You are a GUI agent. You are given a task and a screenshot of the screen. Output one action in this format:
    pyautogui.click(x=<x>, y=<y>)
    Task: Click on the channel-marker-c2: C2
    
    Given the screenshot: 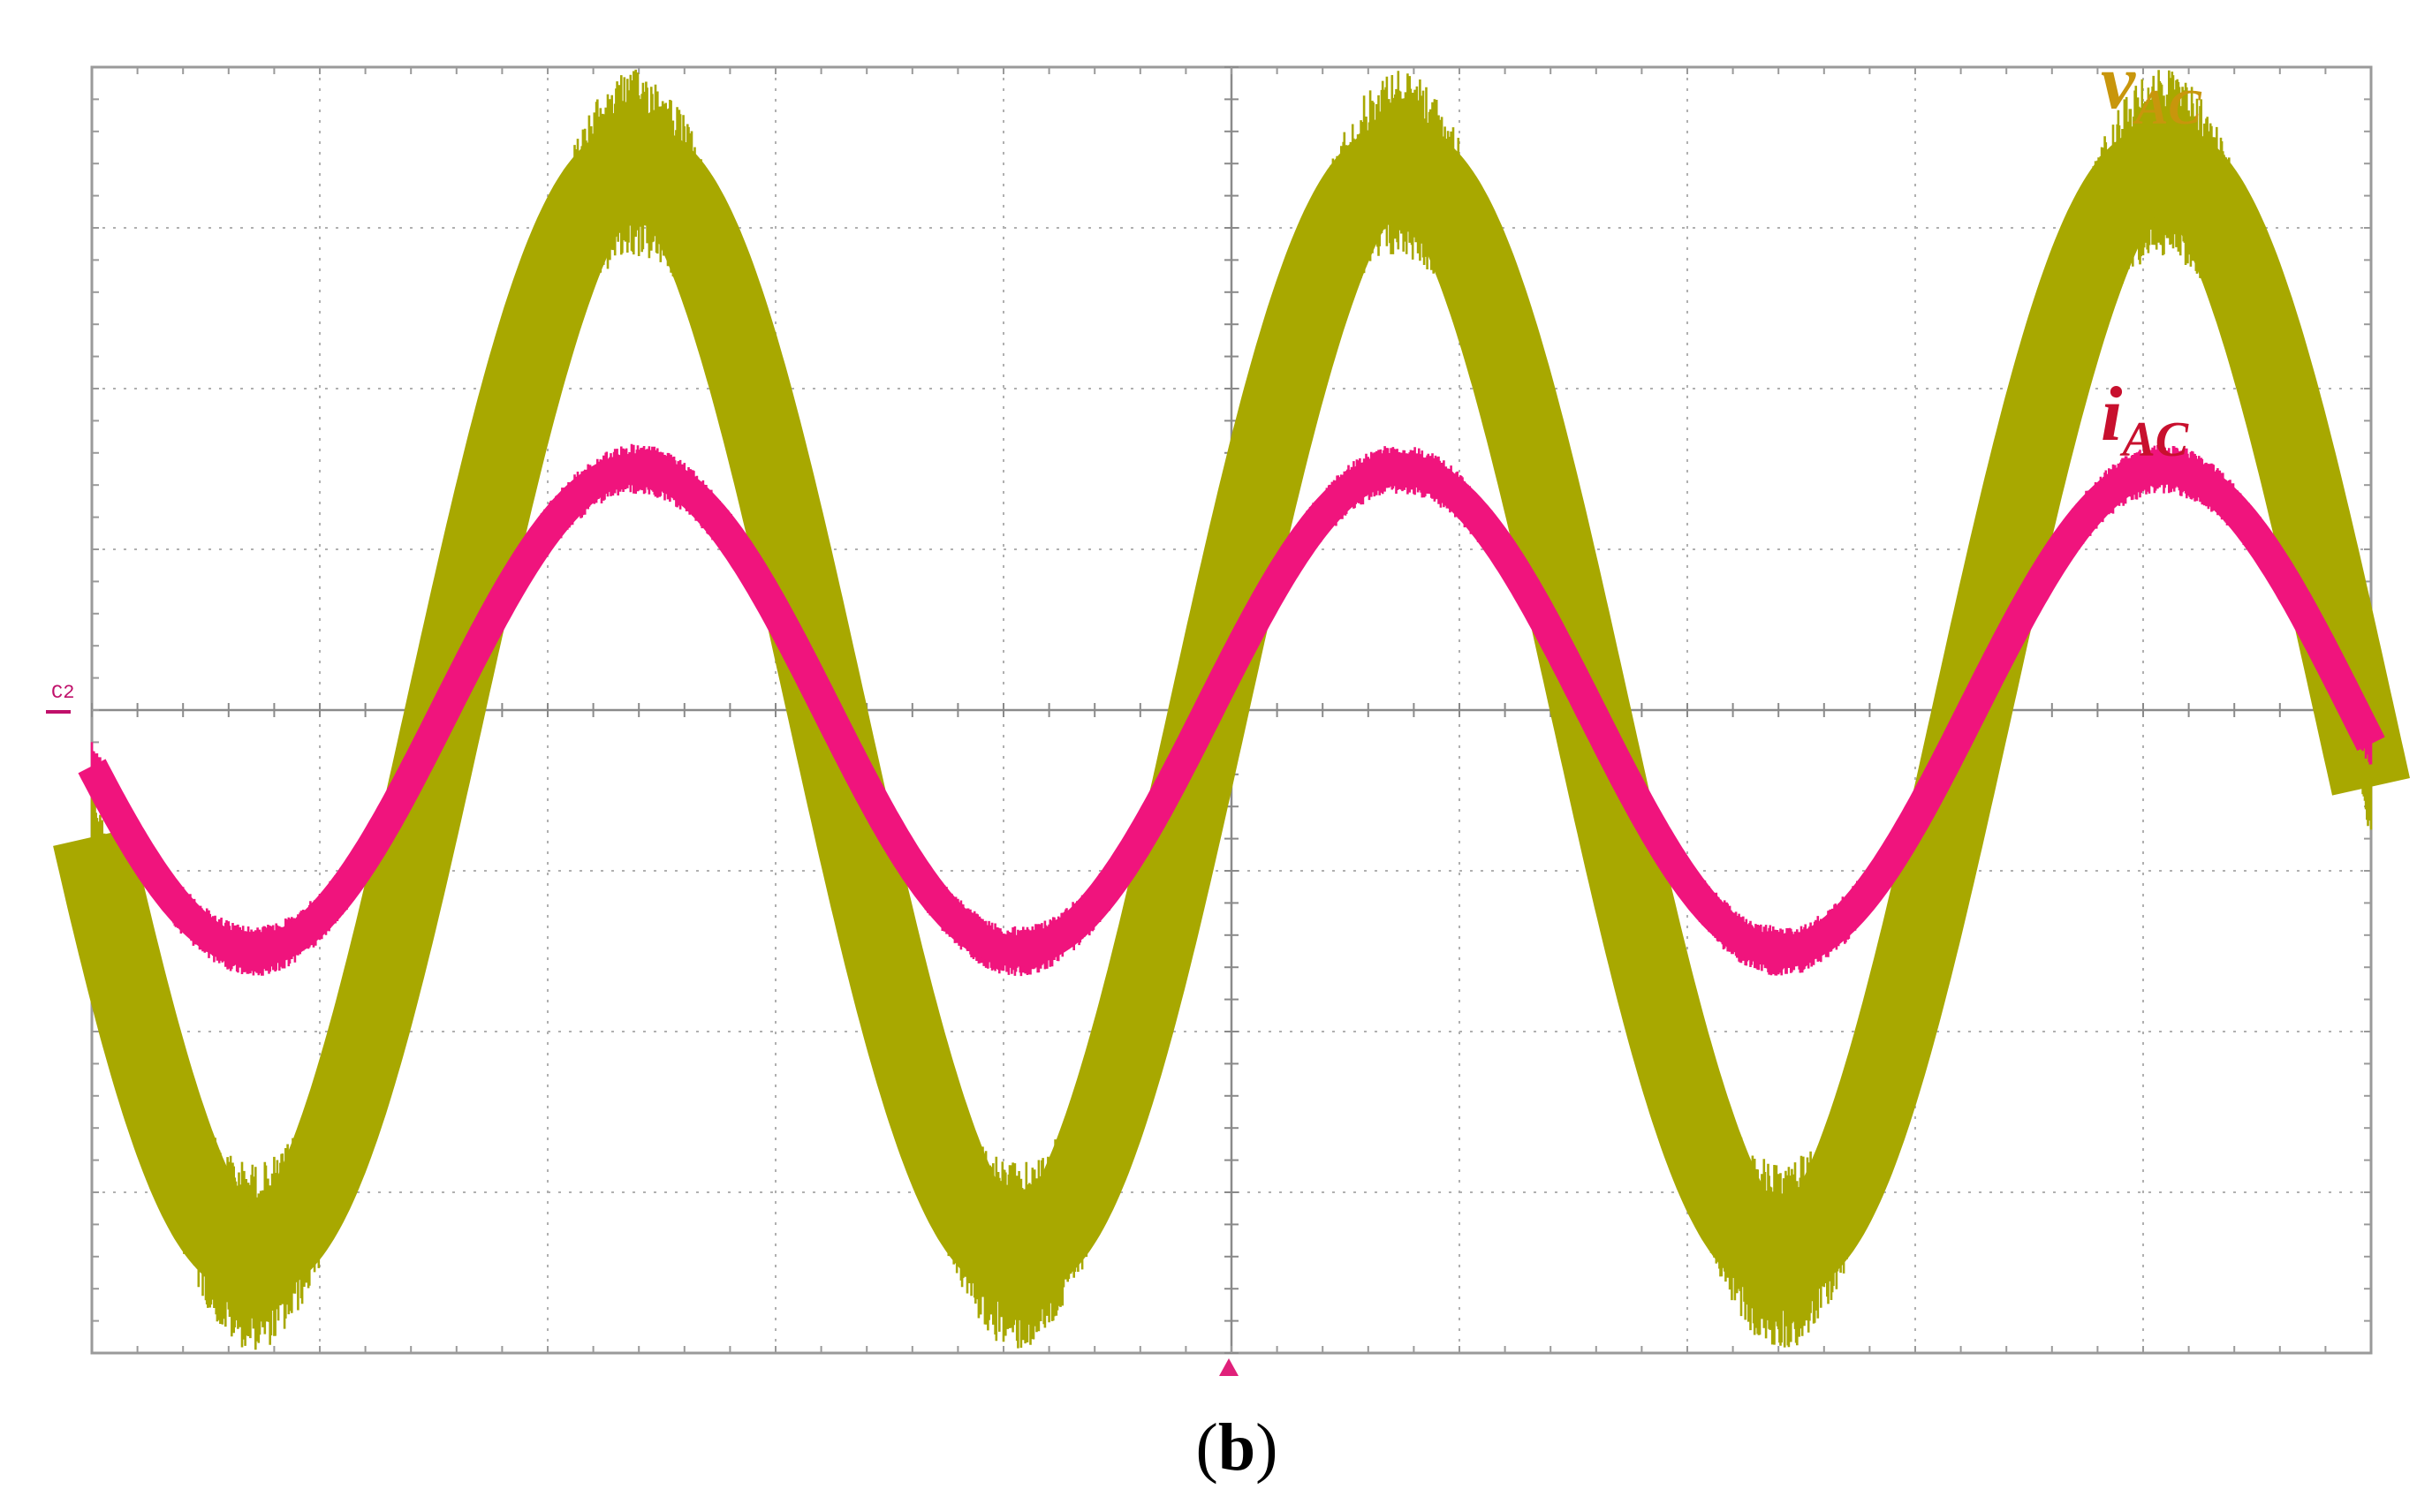 What is the action you would take?
    pyautogui.click(x=63, y=693)
    